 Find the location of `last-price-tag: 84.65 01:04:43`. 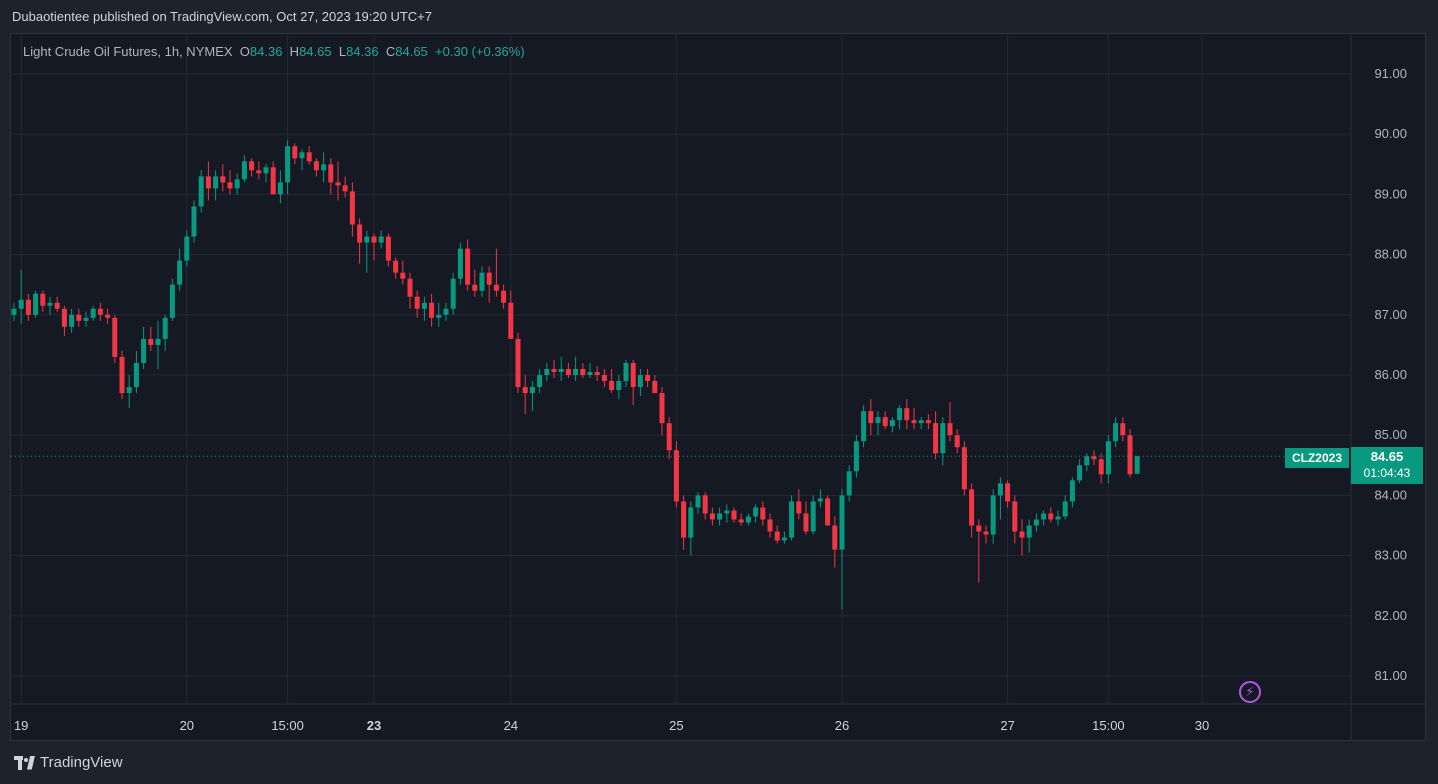

last-price-tag: 84.65 01:04:43 is located at coordinates (1387, 465).